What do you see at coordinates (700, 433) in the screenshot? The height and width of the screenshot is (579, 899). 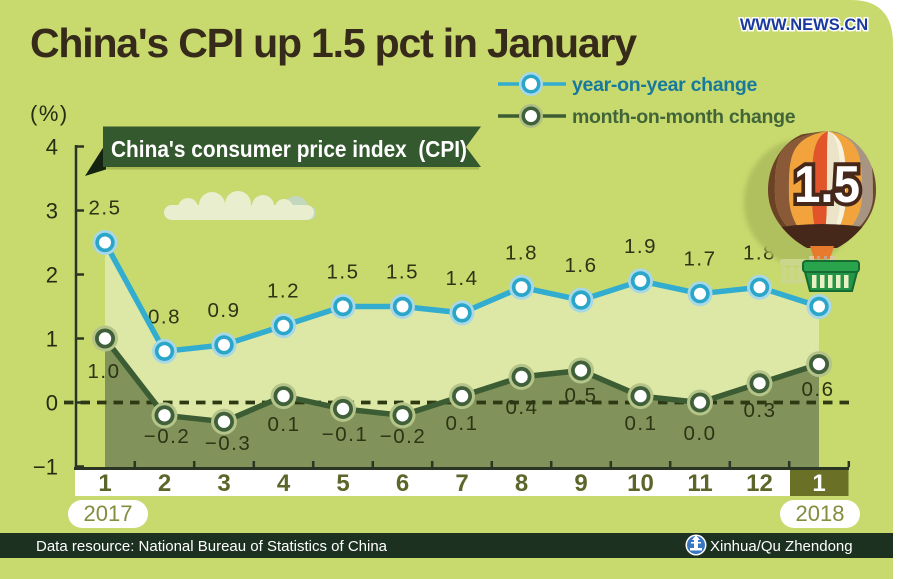 I see `svg-text: 0.0` at bounding box center [700, 433].